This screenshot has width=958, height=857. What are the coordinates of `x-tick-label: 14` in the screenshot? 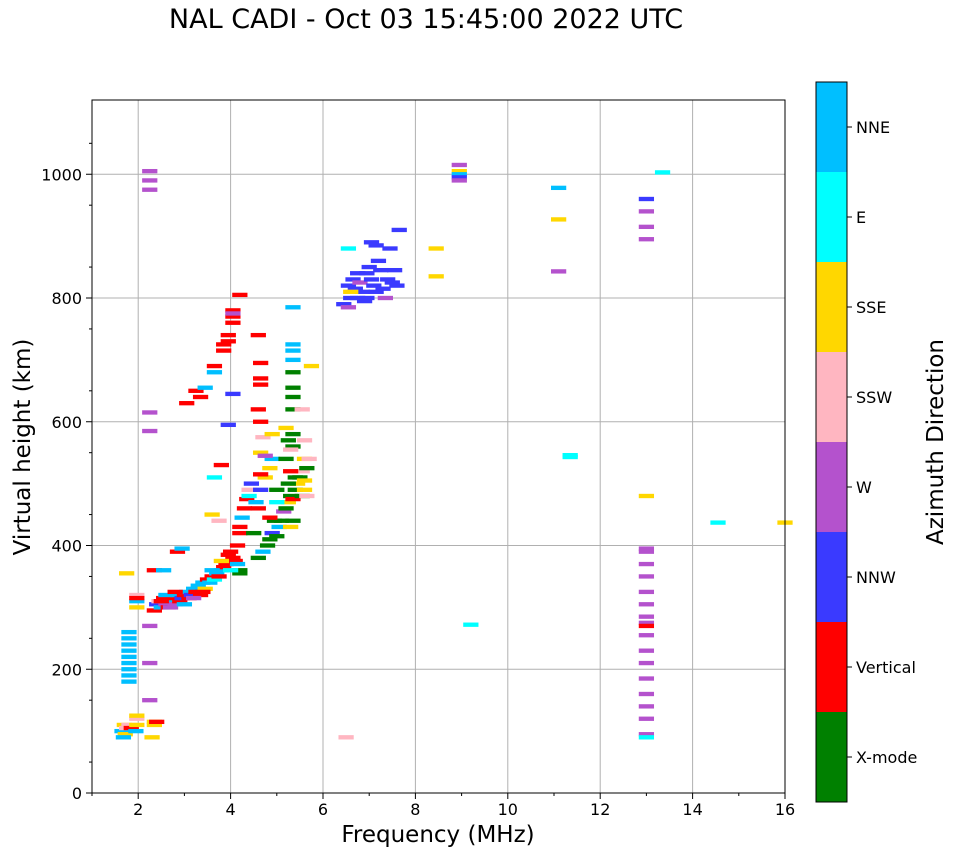 It's located at (692, 809).